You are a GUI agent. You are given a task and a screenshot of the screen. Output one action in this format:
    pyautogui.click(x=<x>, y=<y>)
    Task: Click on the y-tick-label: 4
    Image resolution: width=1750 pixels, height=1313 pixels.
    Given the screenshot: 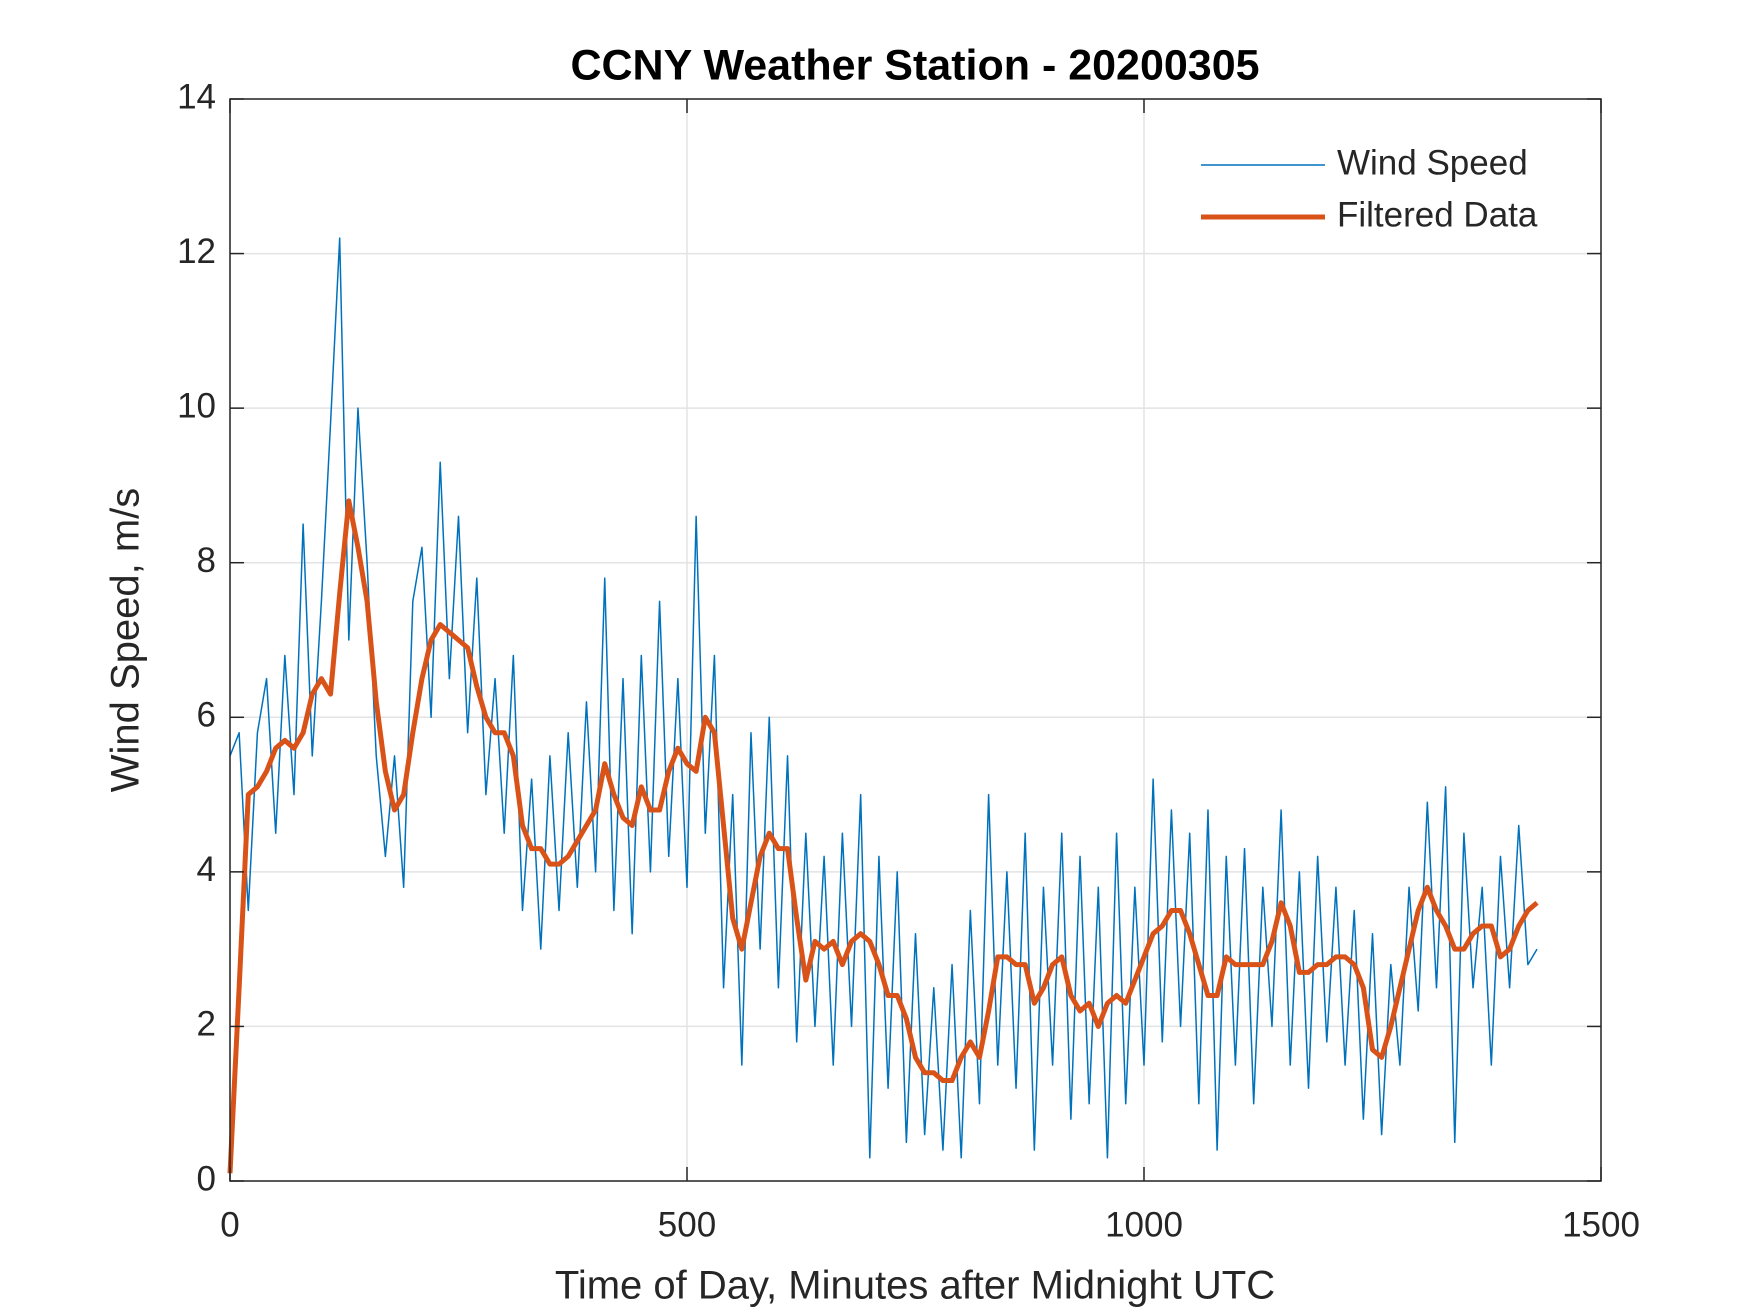 What is the action you would take?
    pyautogui.click(x=206, y=869)
    